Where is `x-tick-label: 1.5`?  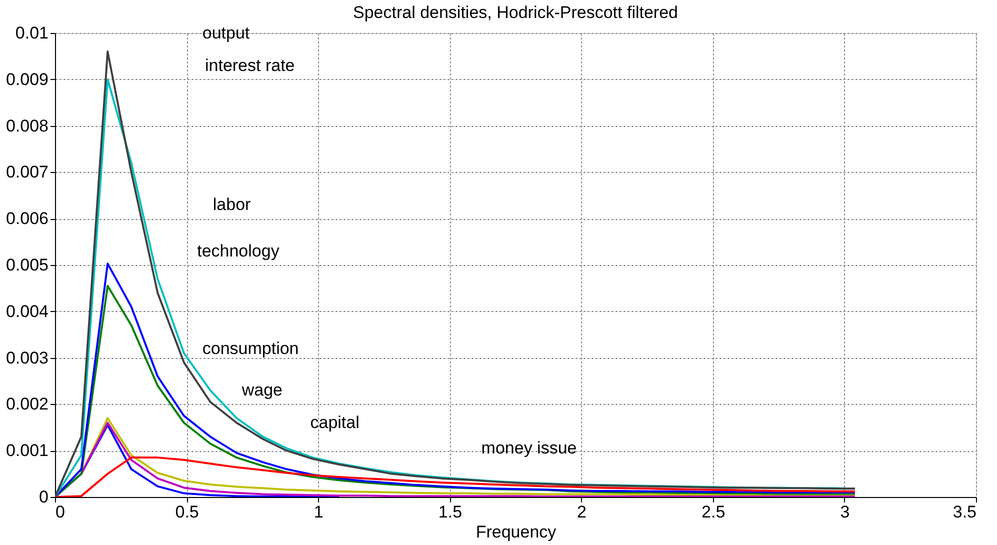 x-tick-label: 1.5 is located at coordinates (450, 512).